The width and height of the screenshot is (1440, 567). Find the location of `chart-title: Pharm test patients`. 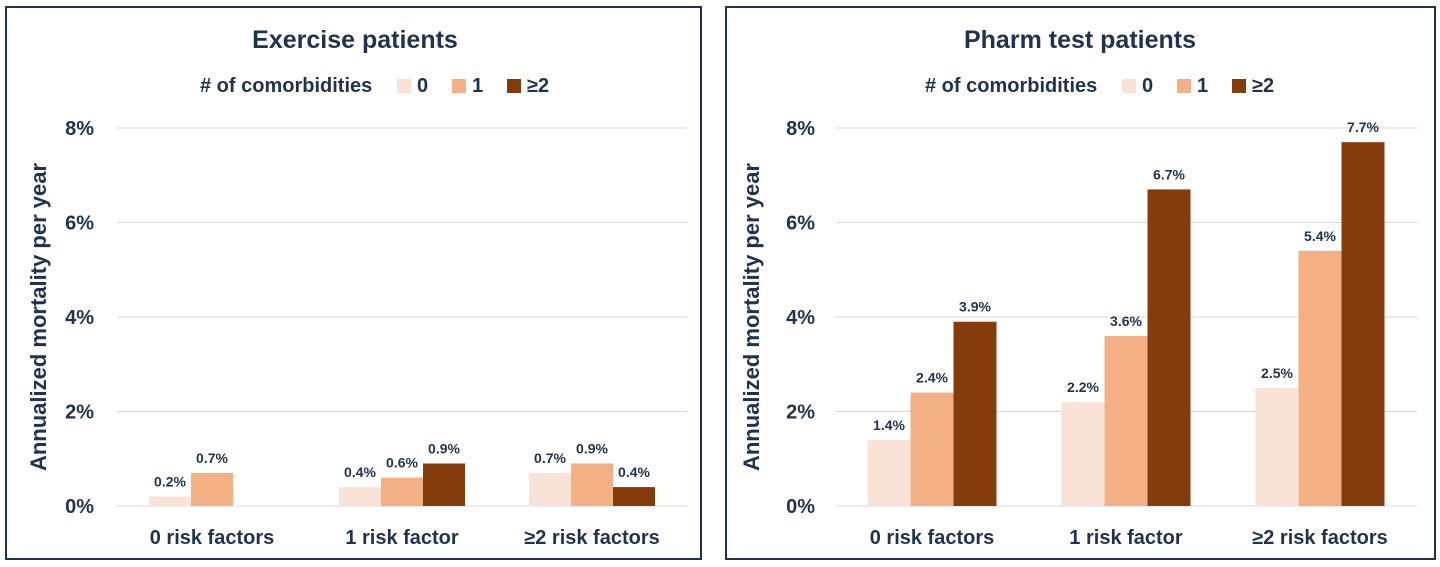

chart-title: Pharm test patients is located at coordinates (1080, 40).